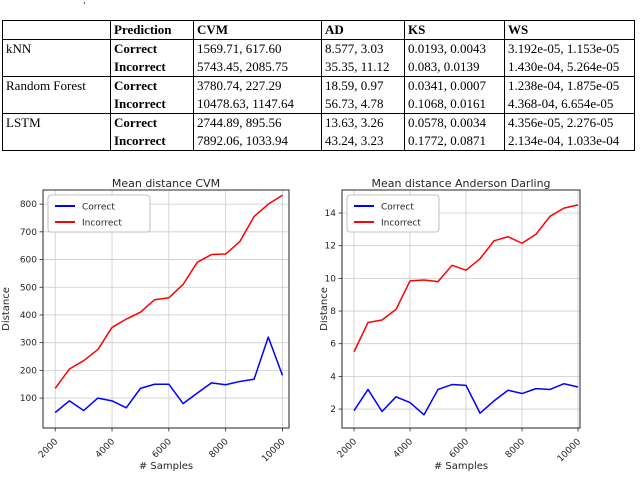  I want to click on col-header-prediction: Prediction, so click(152, 30).